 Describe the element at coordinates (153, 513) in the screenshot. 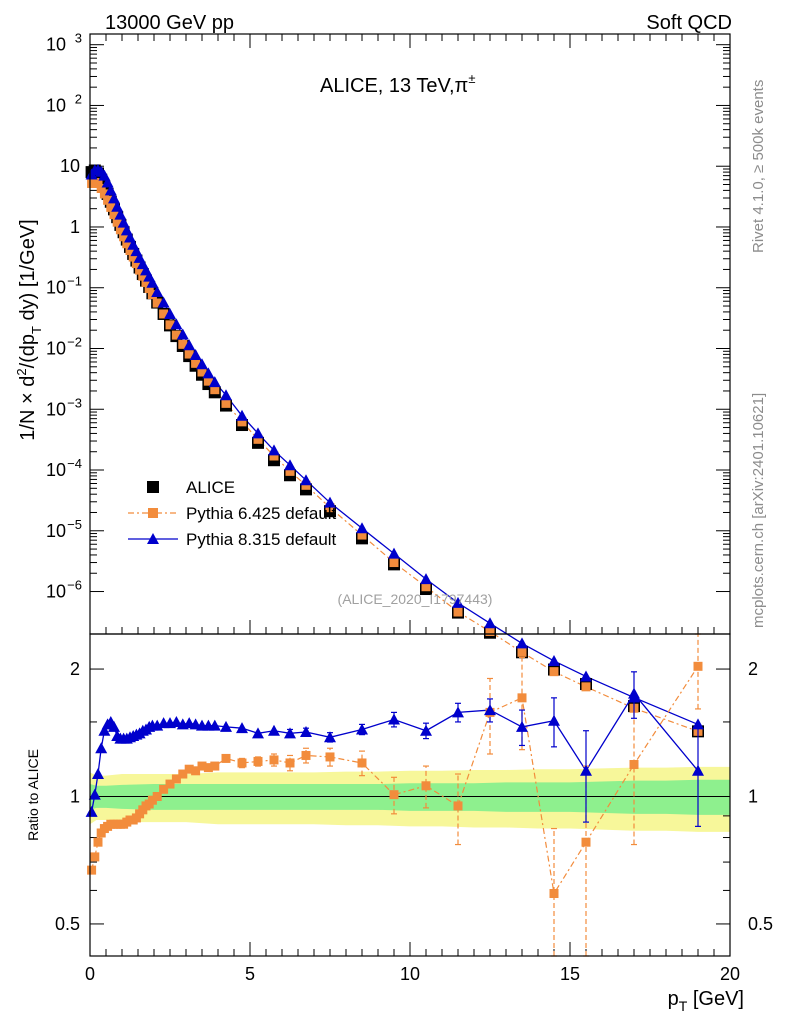

I see `legend-marker-pythia6` at that location.